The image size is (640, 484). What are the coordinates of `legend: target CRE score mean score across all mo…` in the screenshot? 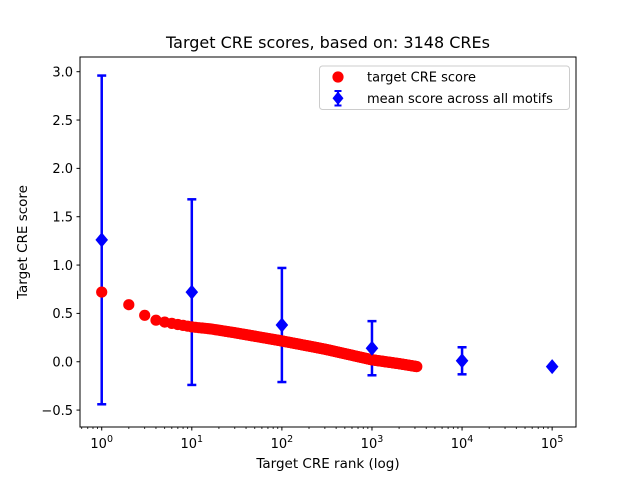 It's located at (444, 87).